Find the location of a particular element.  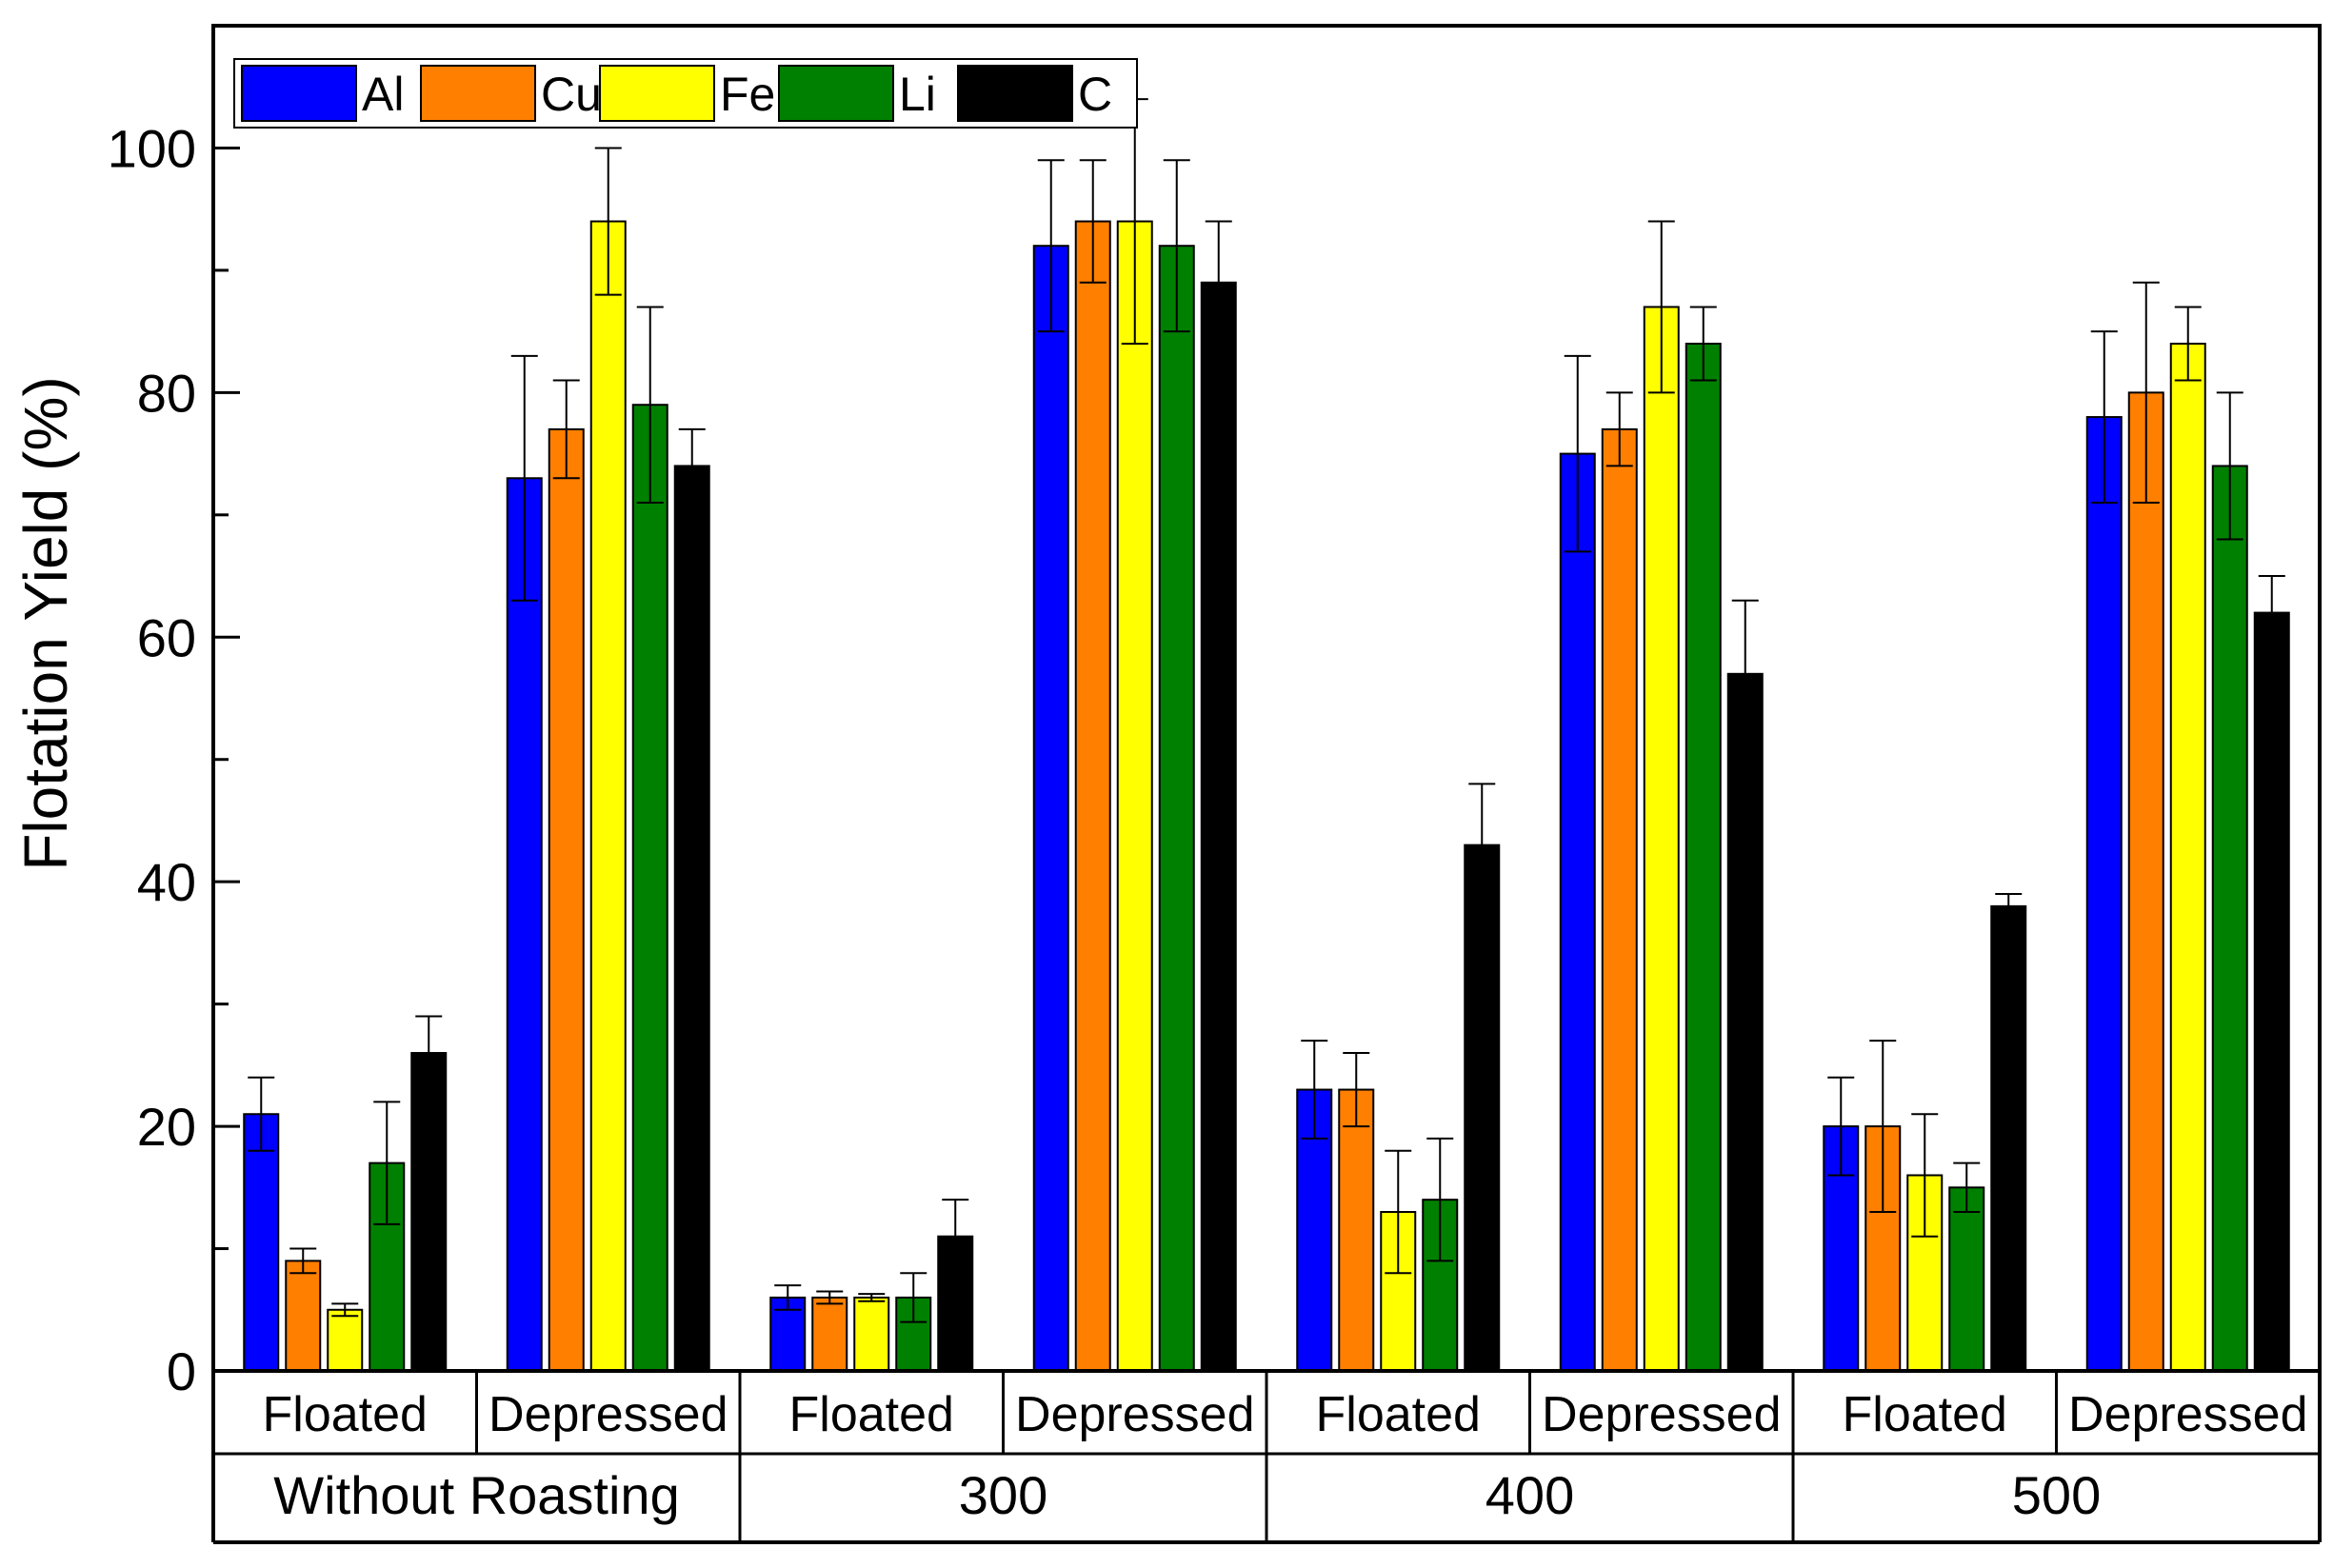

y-tick-label: 60 is located at coordinates (166, 637).